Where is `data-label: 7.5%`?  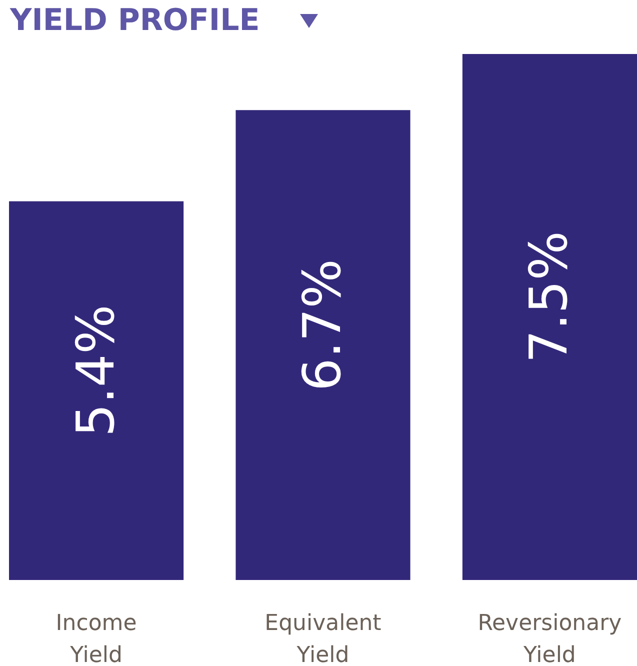
data-label: 7.5% is located at coordinates (550, 297).